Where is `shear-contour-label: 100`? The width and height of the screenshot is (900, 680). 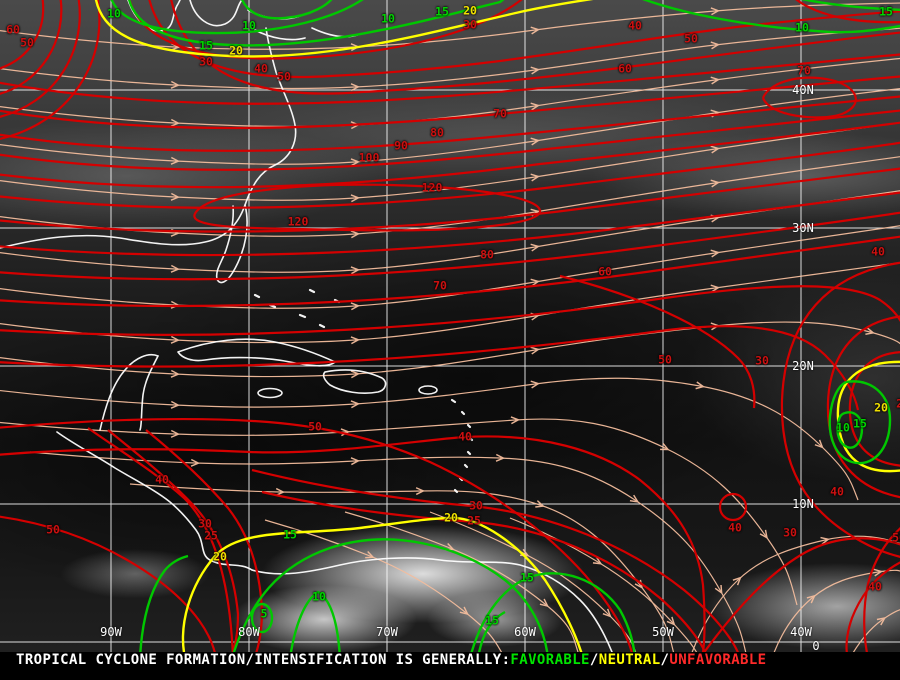 shear-contour-label: 100 is located at coordinates (369, 157).